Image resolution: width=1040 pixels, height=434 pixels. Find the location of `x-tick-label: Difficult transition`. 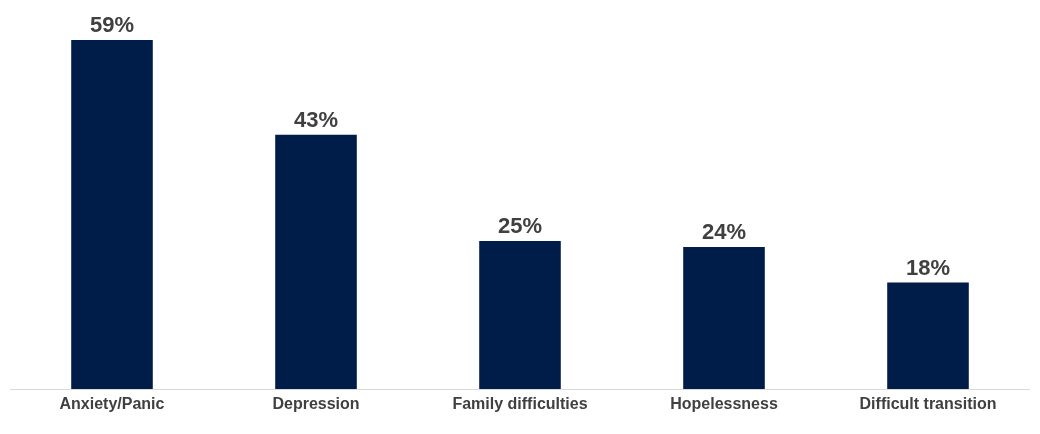

x-tick-label: Difficult transition is located at coordinates (928, 404).